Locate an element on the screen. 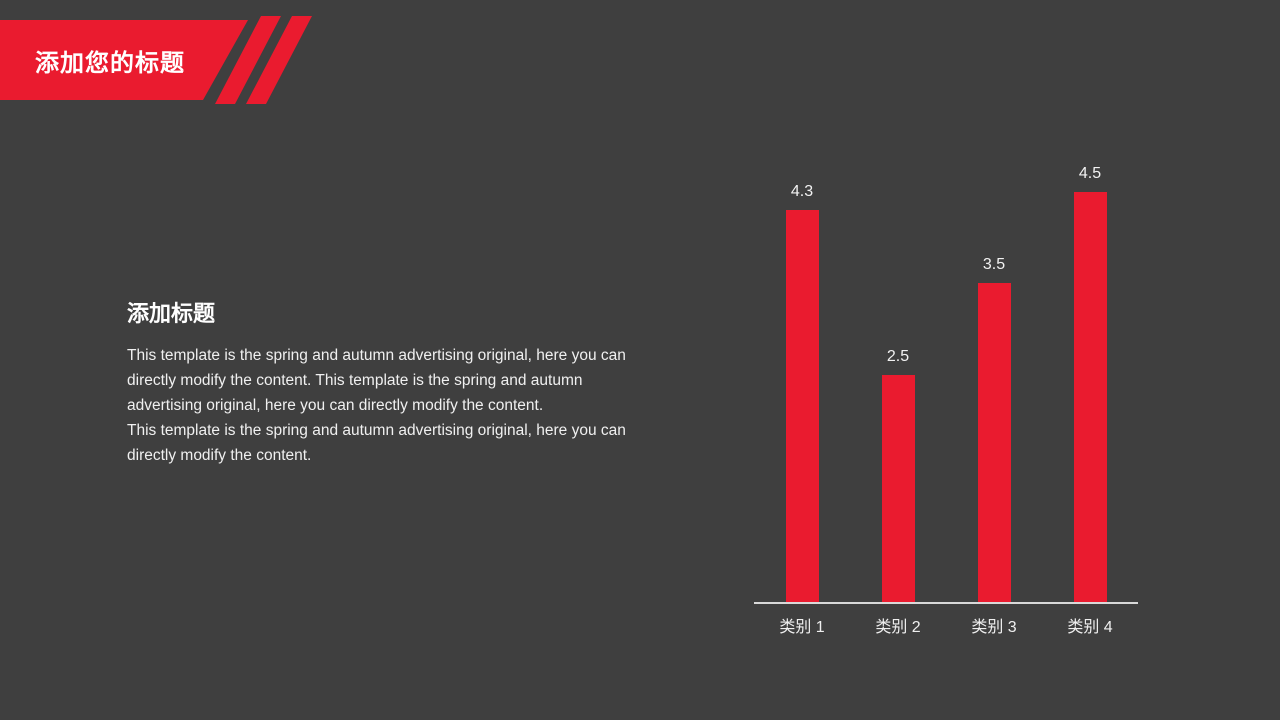 Image resolution: width=1280 pixels, height=720 pixels. header-banner-shape is located at coordinates (124, 60).